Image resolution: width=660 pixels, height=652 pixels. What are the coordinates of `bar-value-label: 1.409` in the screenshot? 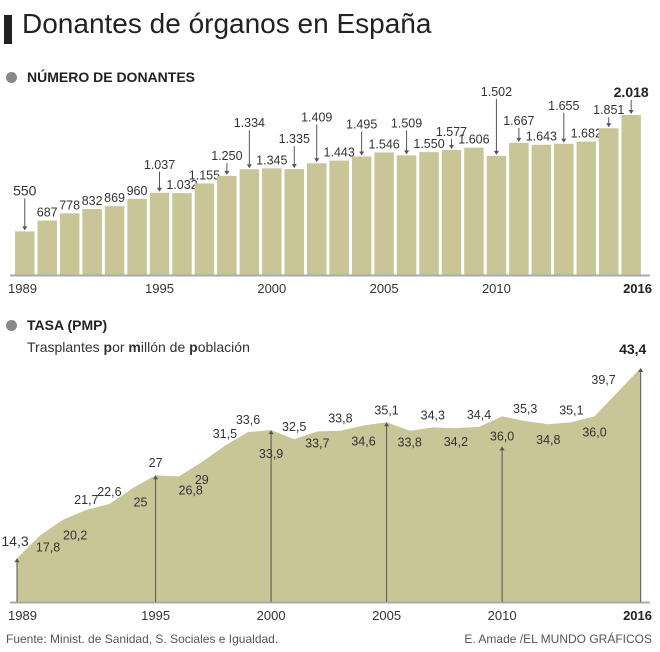 It's located at (316, 117).